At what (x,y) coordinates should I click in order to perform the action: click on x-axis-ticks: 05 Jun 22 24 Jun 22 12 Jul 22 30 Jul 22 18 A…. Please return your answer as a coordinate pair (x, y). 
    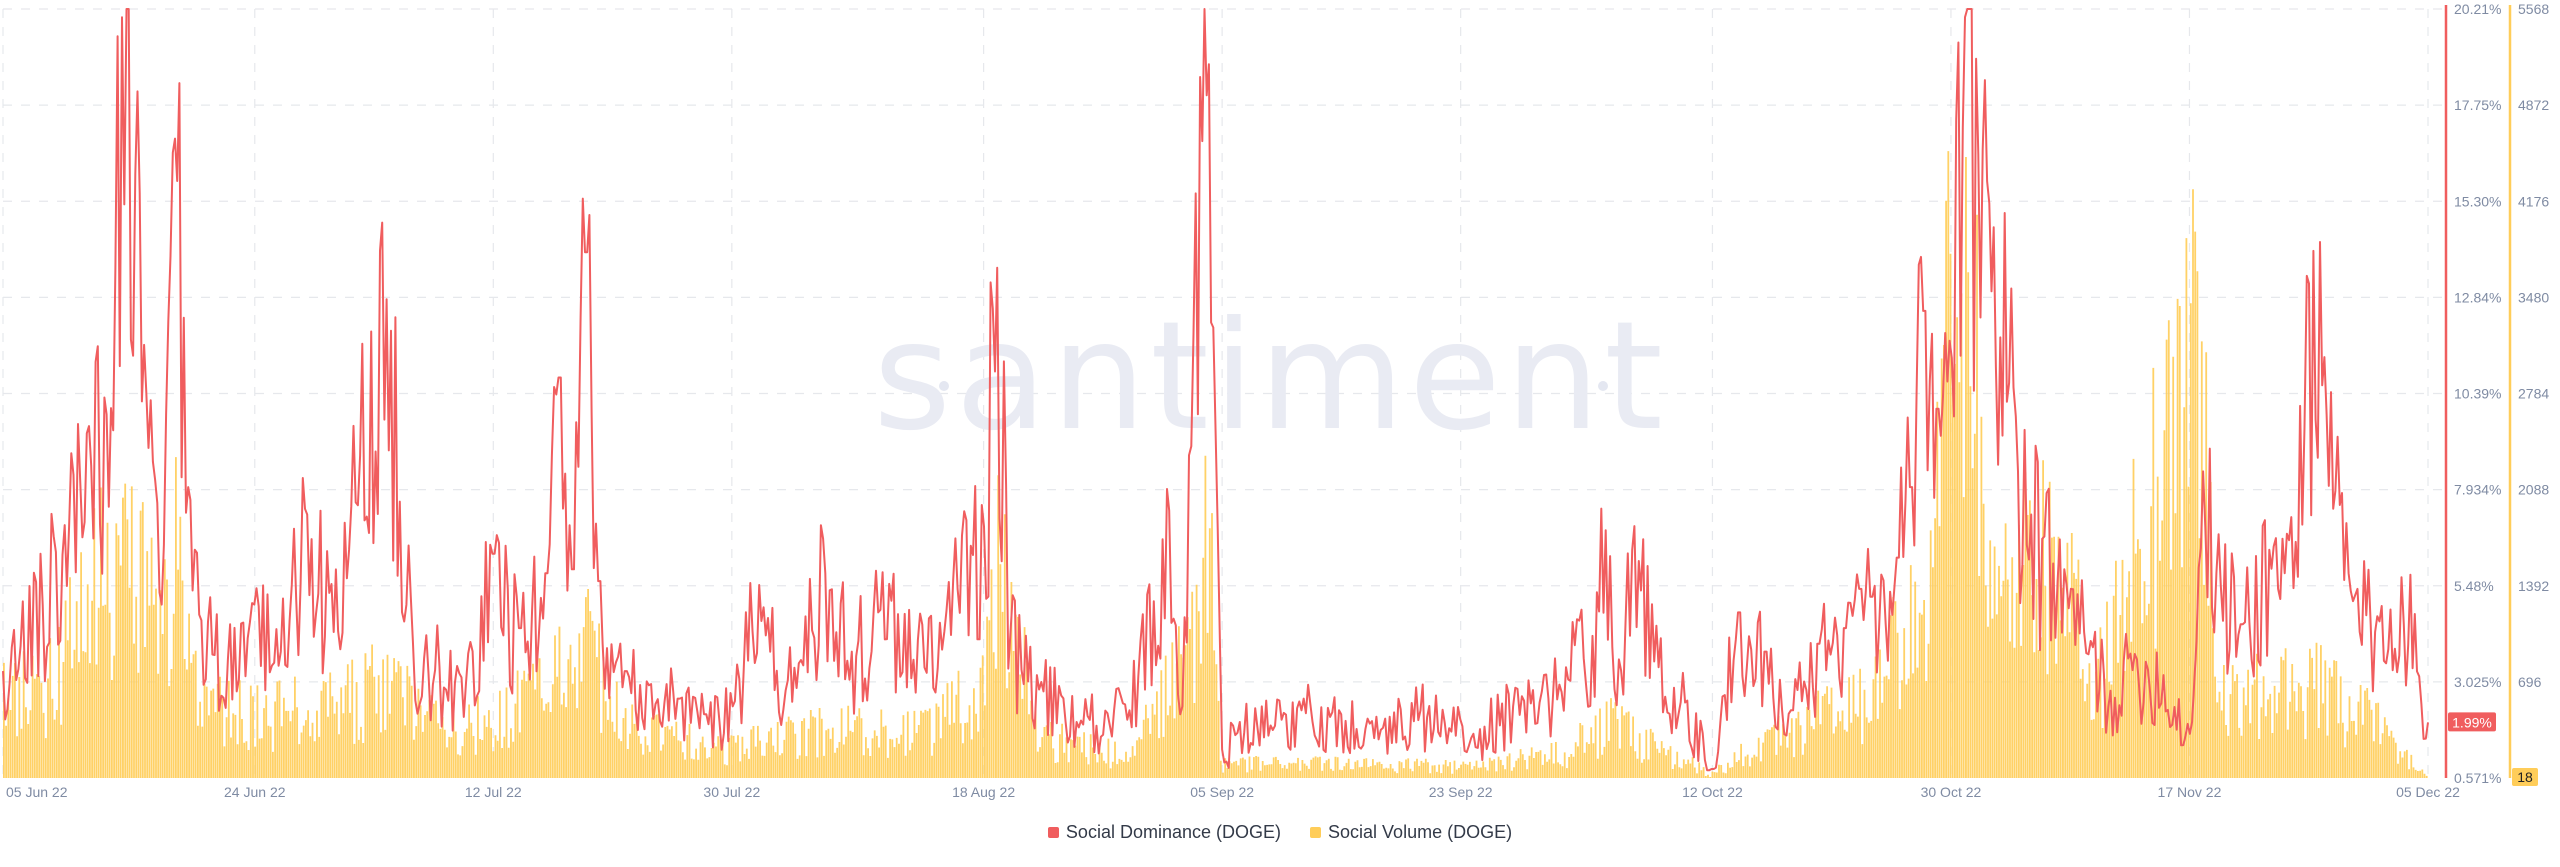
    Looking at the image, I should click on (1233, 792).